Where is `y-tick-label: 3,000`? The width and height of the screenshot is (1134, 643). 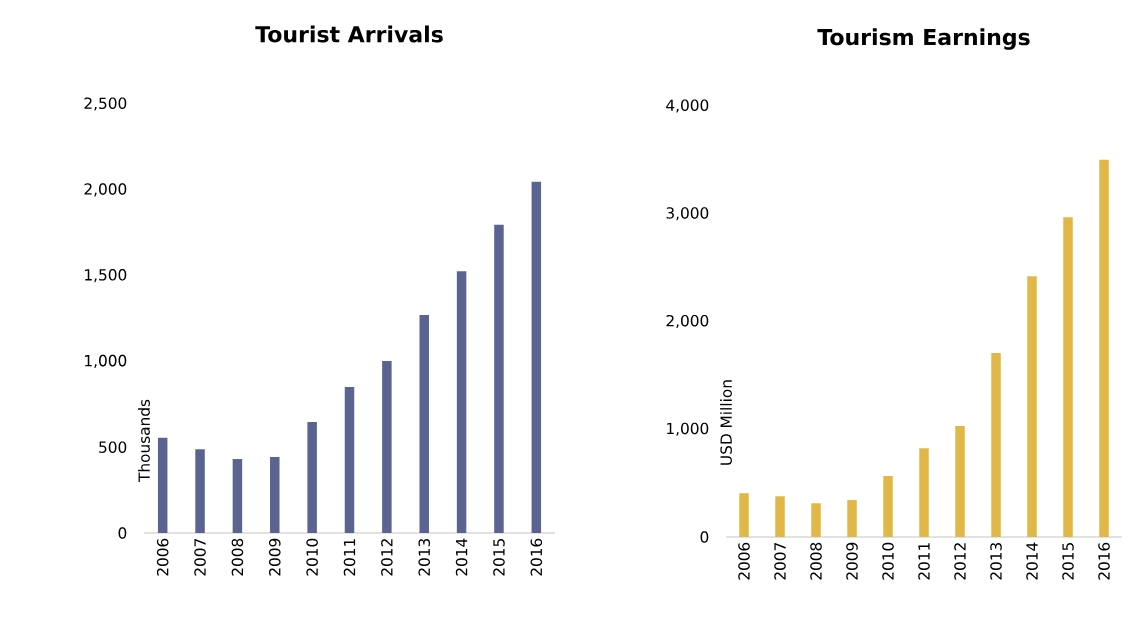 y-tick-label: 3,000 is located at coordinates (687, 214).